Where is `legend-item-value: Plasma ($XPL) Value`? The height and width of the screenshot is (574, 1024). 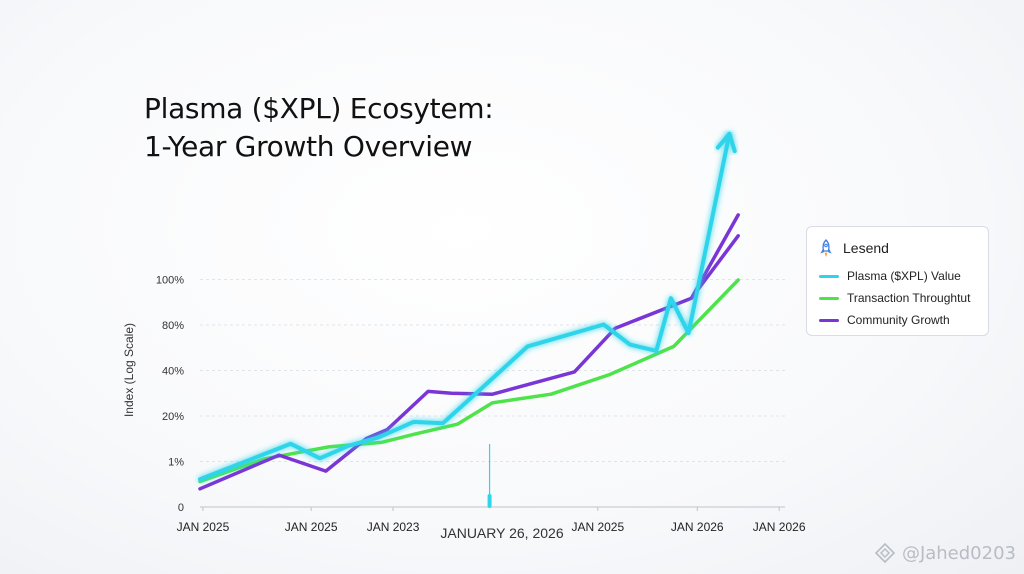 legend-item-value: Plasma ($XPL) Value is located at coordinates (890, 276).